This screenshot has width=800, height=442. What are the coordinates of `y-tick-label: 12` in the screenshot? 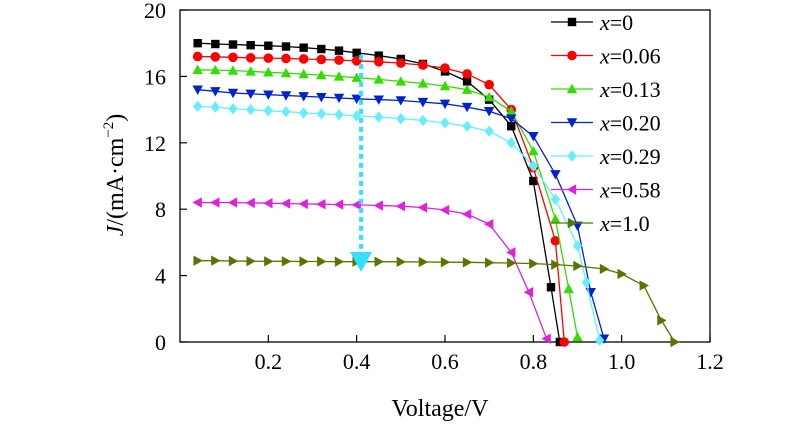 It's located at (155, 143).